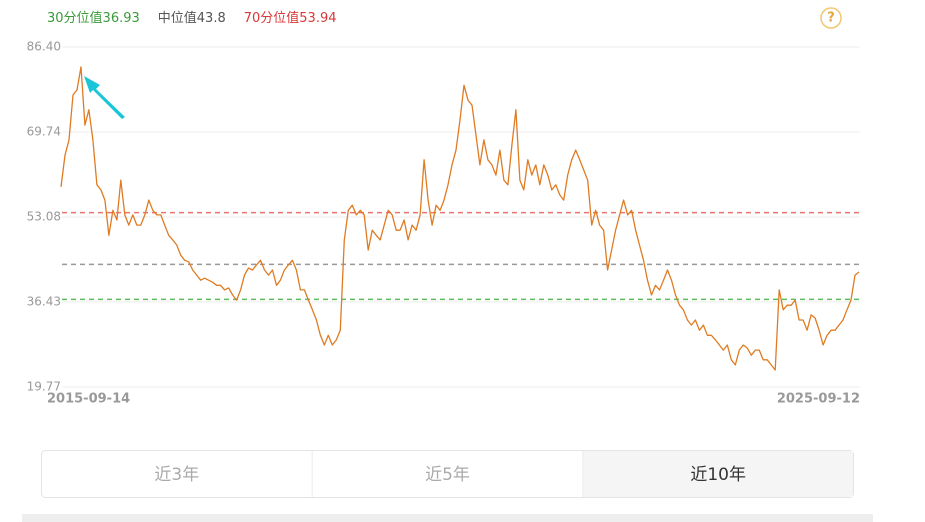 This screenshot has width=925, height=522. I want to click on reference-value: 36.93, so click(121, 18).